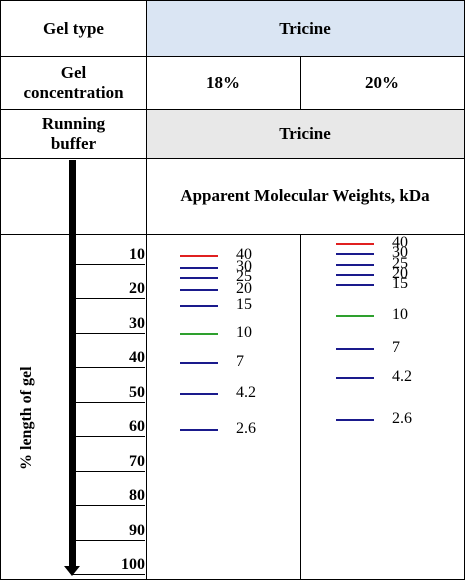  I want to click on tick-label: 70, so click(137, 461).